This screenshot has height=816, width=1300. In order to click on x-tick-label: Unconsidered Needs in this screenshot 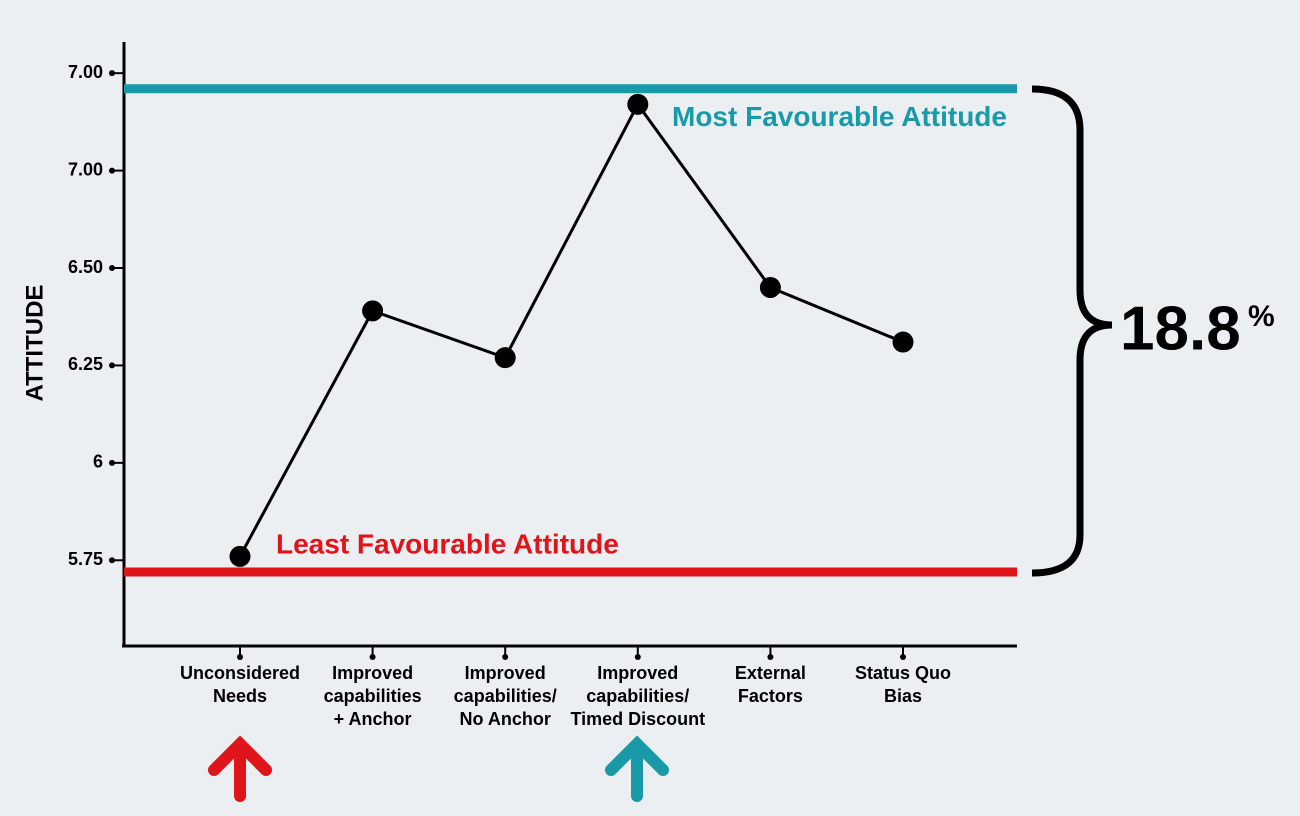, I will do `click(240, 684)`.